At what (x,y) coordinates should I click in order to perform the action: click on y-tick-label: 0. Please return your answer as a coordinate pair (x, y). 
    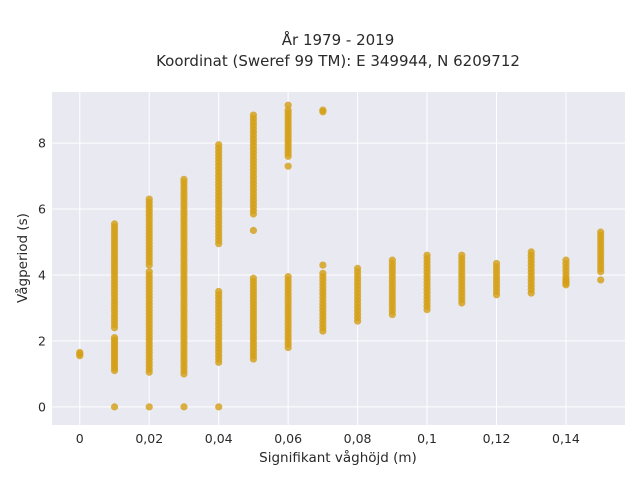
    Looking at the image, I should click on (42, 406).